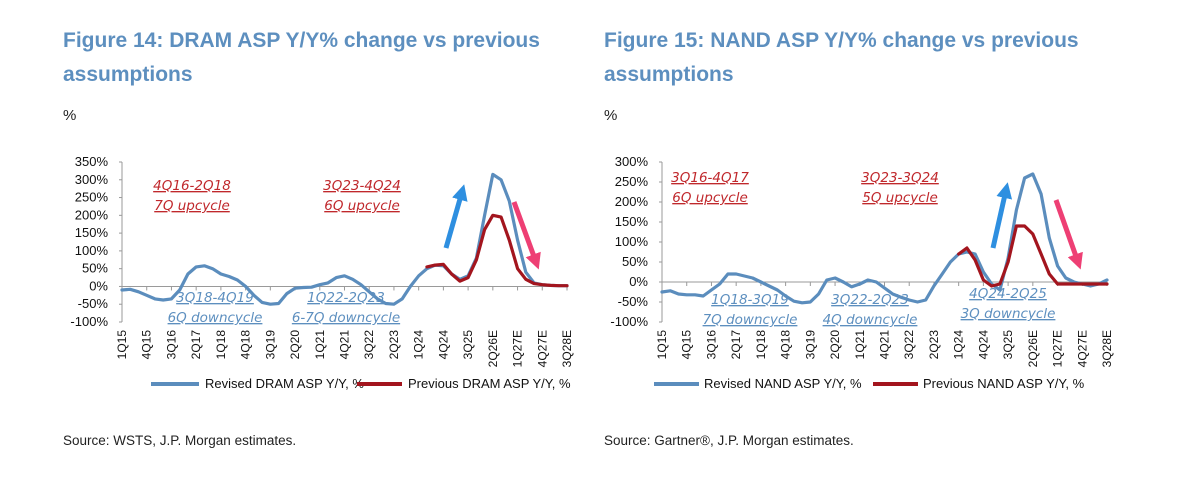 This screenshot has height=478, width=1200. I want to click on upcycle-annotation: 5Q upcycle, so click(900, 198).